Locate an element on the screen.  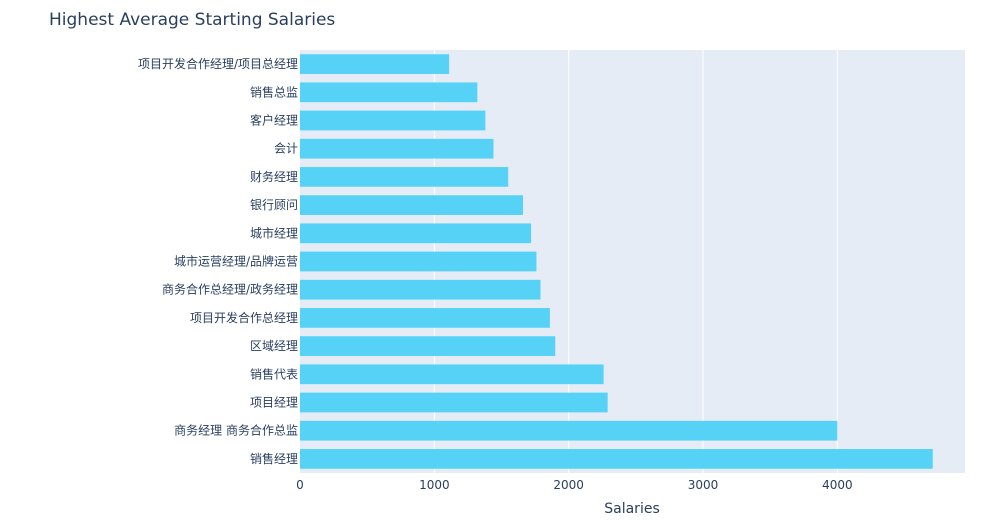
category-label: 商务经理 商务合作总监 is located at coordinates (236, 430).